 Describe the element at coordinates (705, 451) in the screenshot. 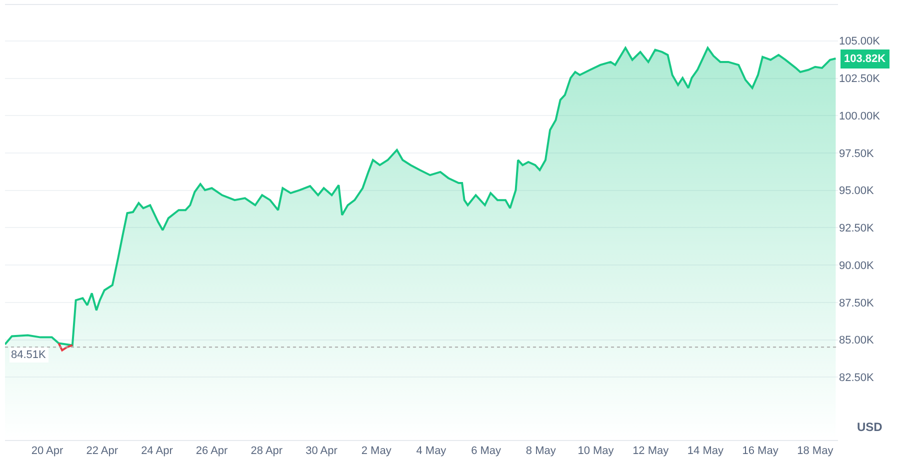

I see `x-tick-label: 14 May` at that location.